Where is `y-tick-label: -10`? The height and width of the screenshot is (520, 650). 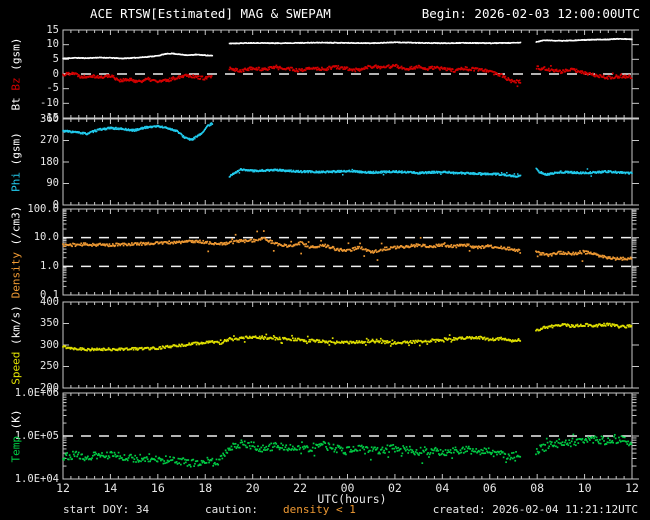
y-tick-label: -10 is located at coordinates (49, 102).